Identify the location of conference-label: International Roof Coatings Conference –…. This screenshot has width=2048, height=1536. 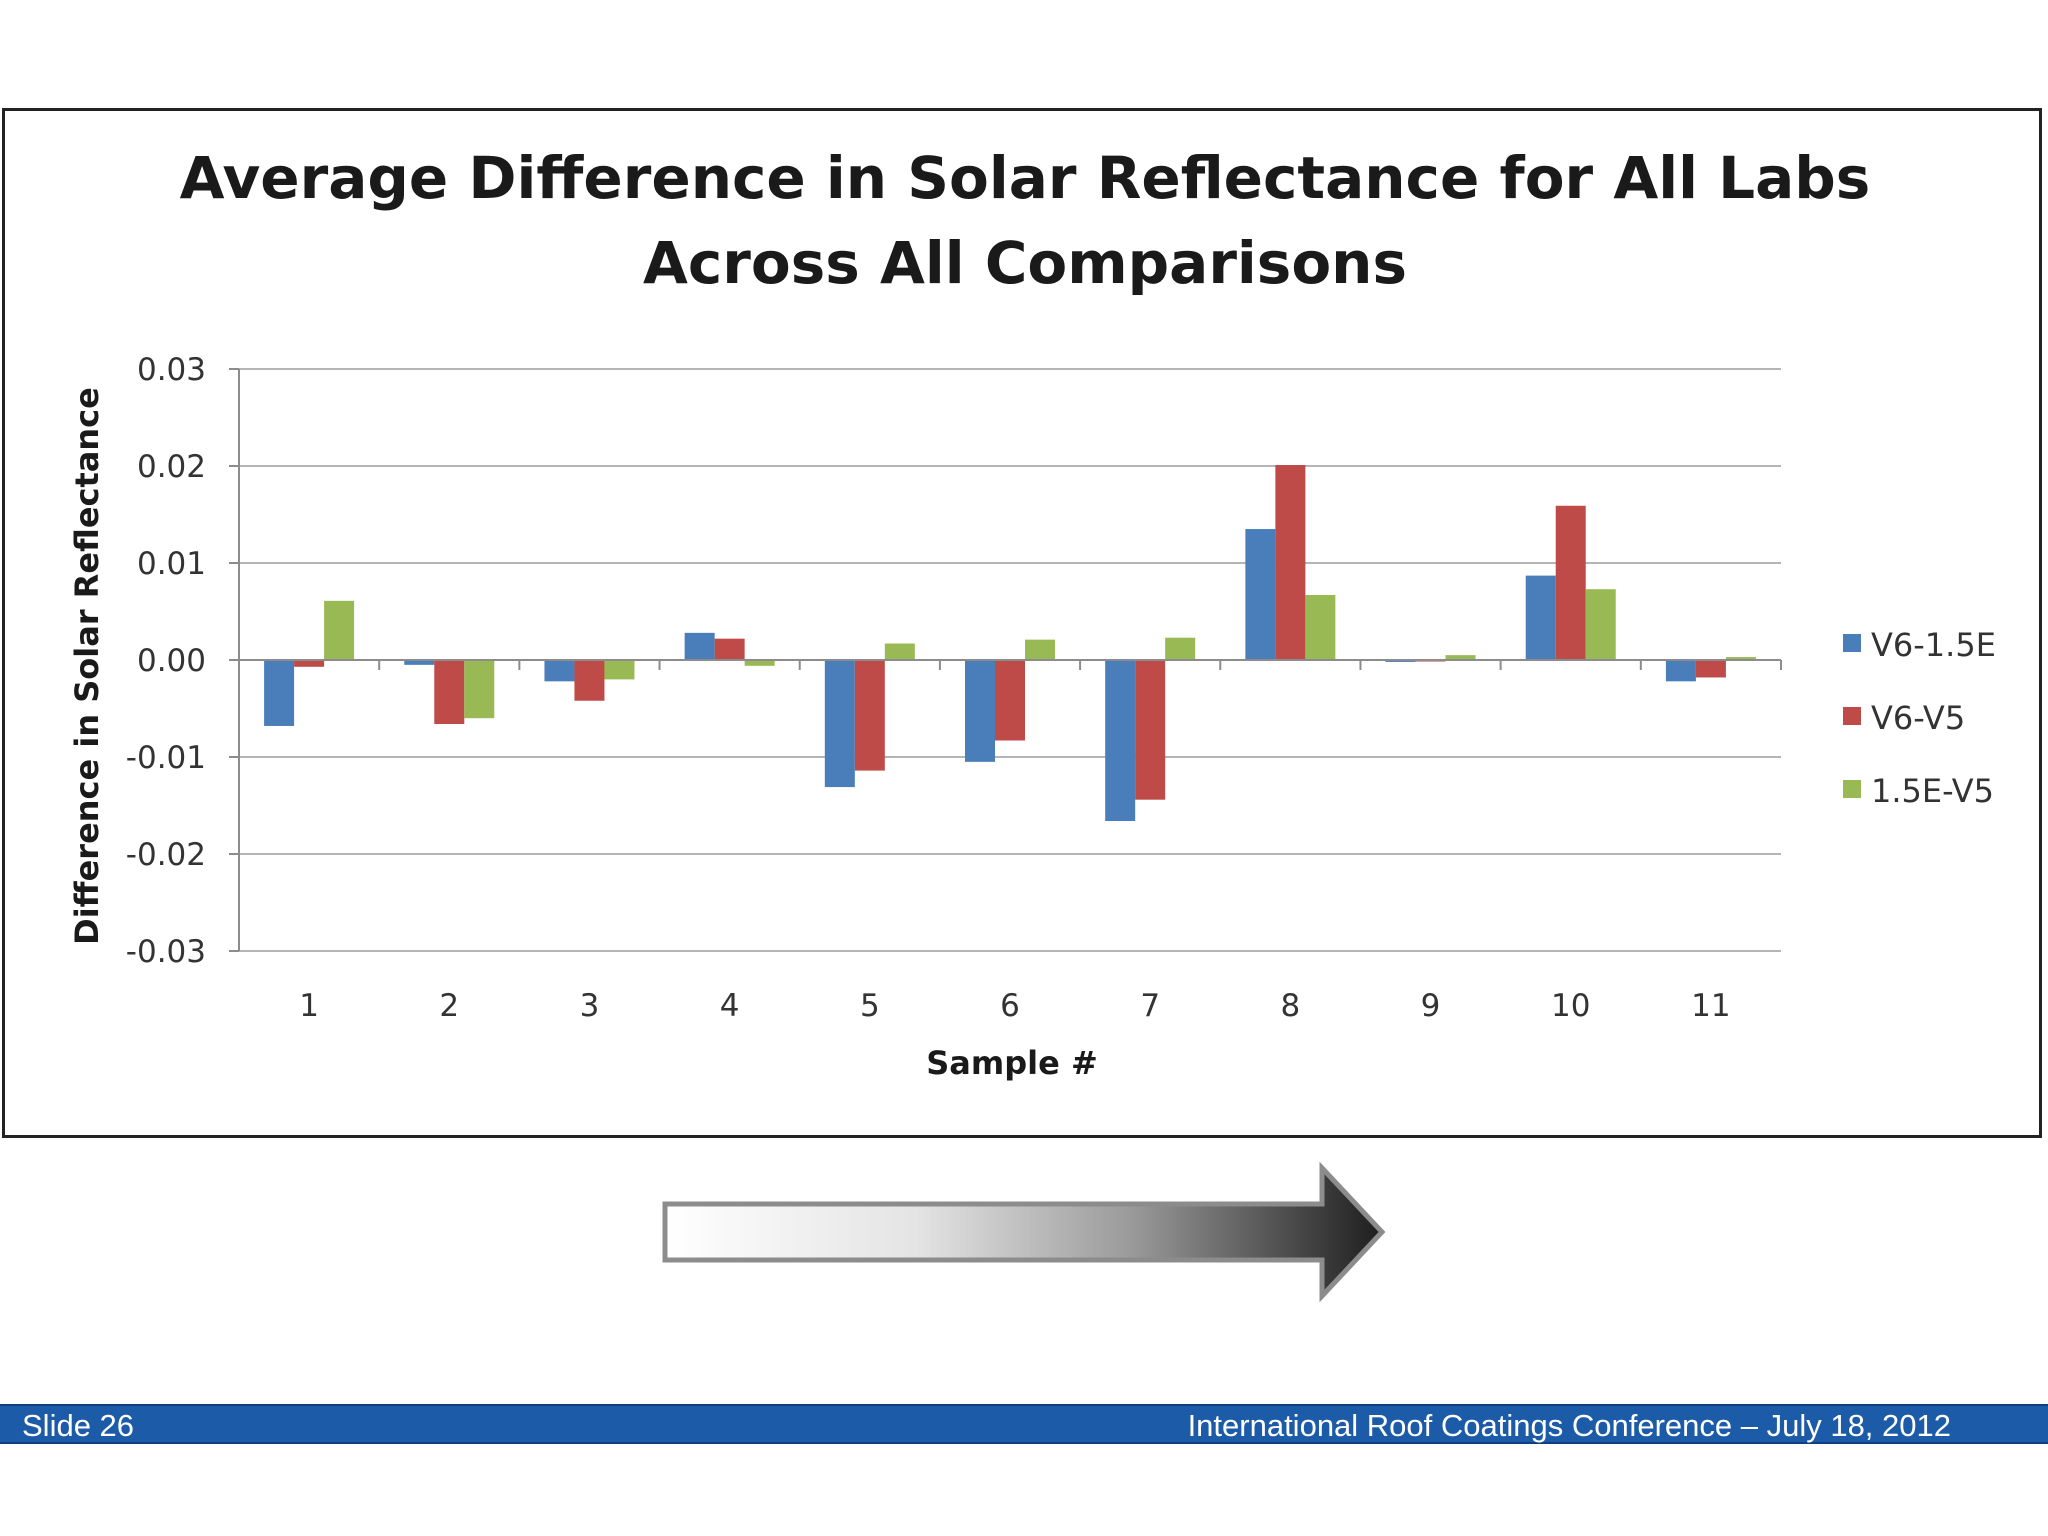
(1569, 1425).